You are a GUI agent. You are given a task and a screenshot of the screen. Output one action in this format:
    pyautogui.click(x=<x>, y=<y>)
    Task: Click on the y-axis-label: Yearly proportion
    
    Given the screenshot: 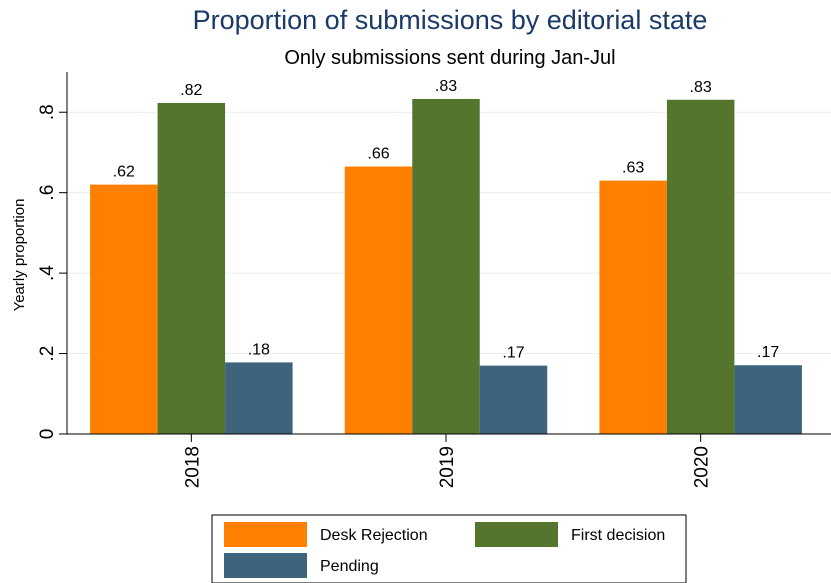 What is the action you would take?
    pyautogui.click(x=19, y=255)
    